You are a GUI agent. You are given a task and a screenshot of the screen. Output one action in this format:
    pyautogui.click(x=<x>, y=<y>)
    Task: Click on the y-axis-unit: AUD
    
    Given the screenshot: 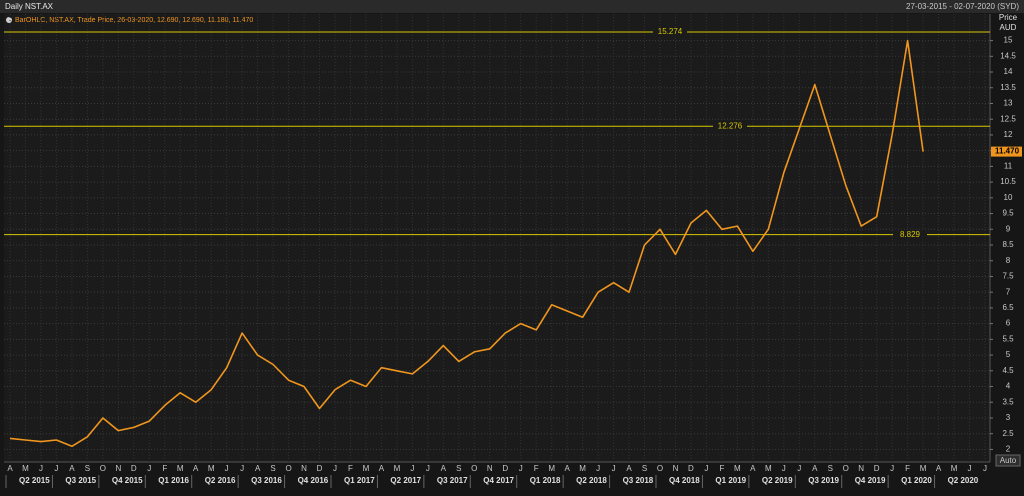 What is the action you would take?
    pyautogui.click(x=1008, y=27)
    